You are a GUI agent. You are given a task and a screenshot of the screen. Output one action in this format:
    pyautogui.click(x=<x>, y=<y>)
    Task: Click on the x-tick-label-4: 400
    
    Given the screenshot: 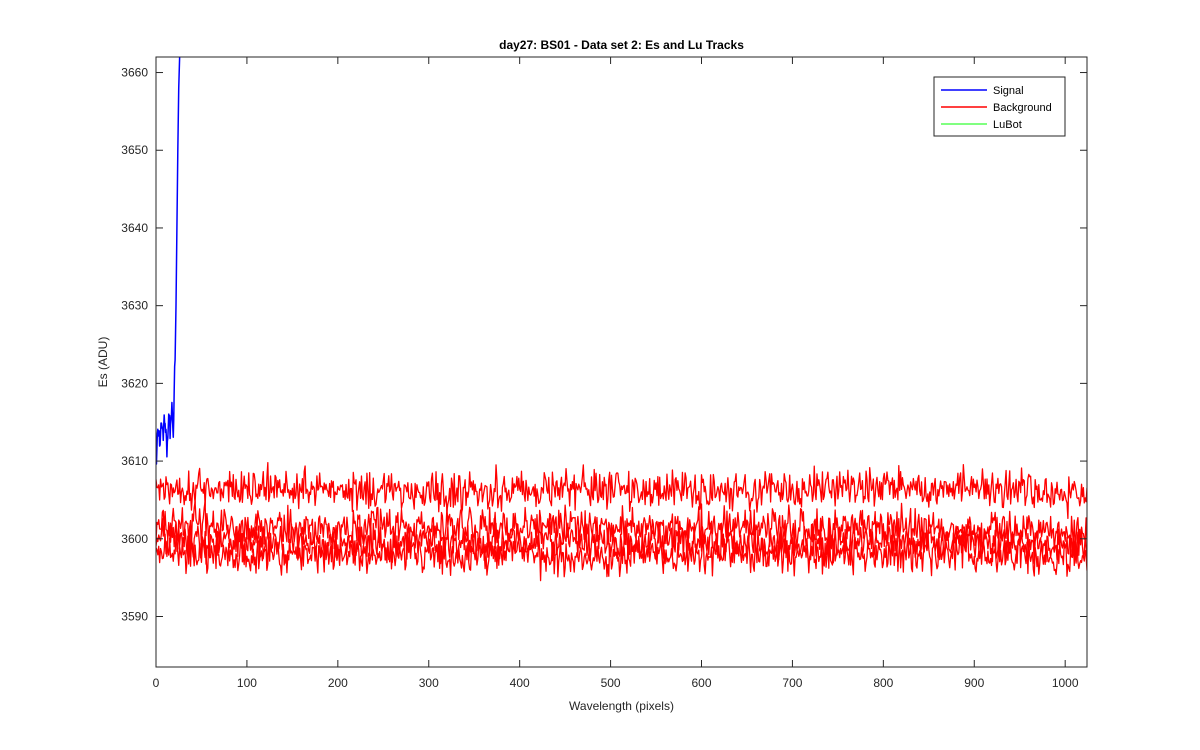 What is the action you would take?
    pyautogui.click(x=520, y=683)
    